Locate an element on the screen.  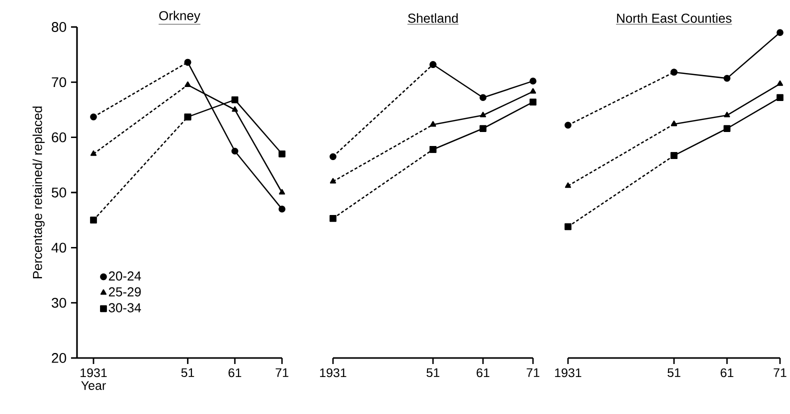
chart-title: Orkney is located at coordinates (179, 16).